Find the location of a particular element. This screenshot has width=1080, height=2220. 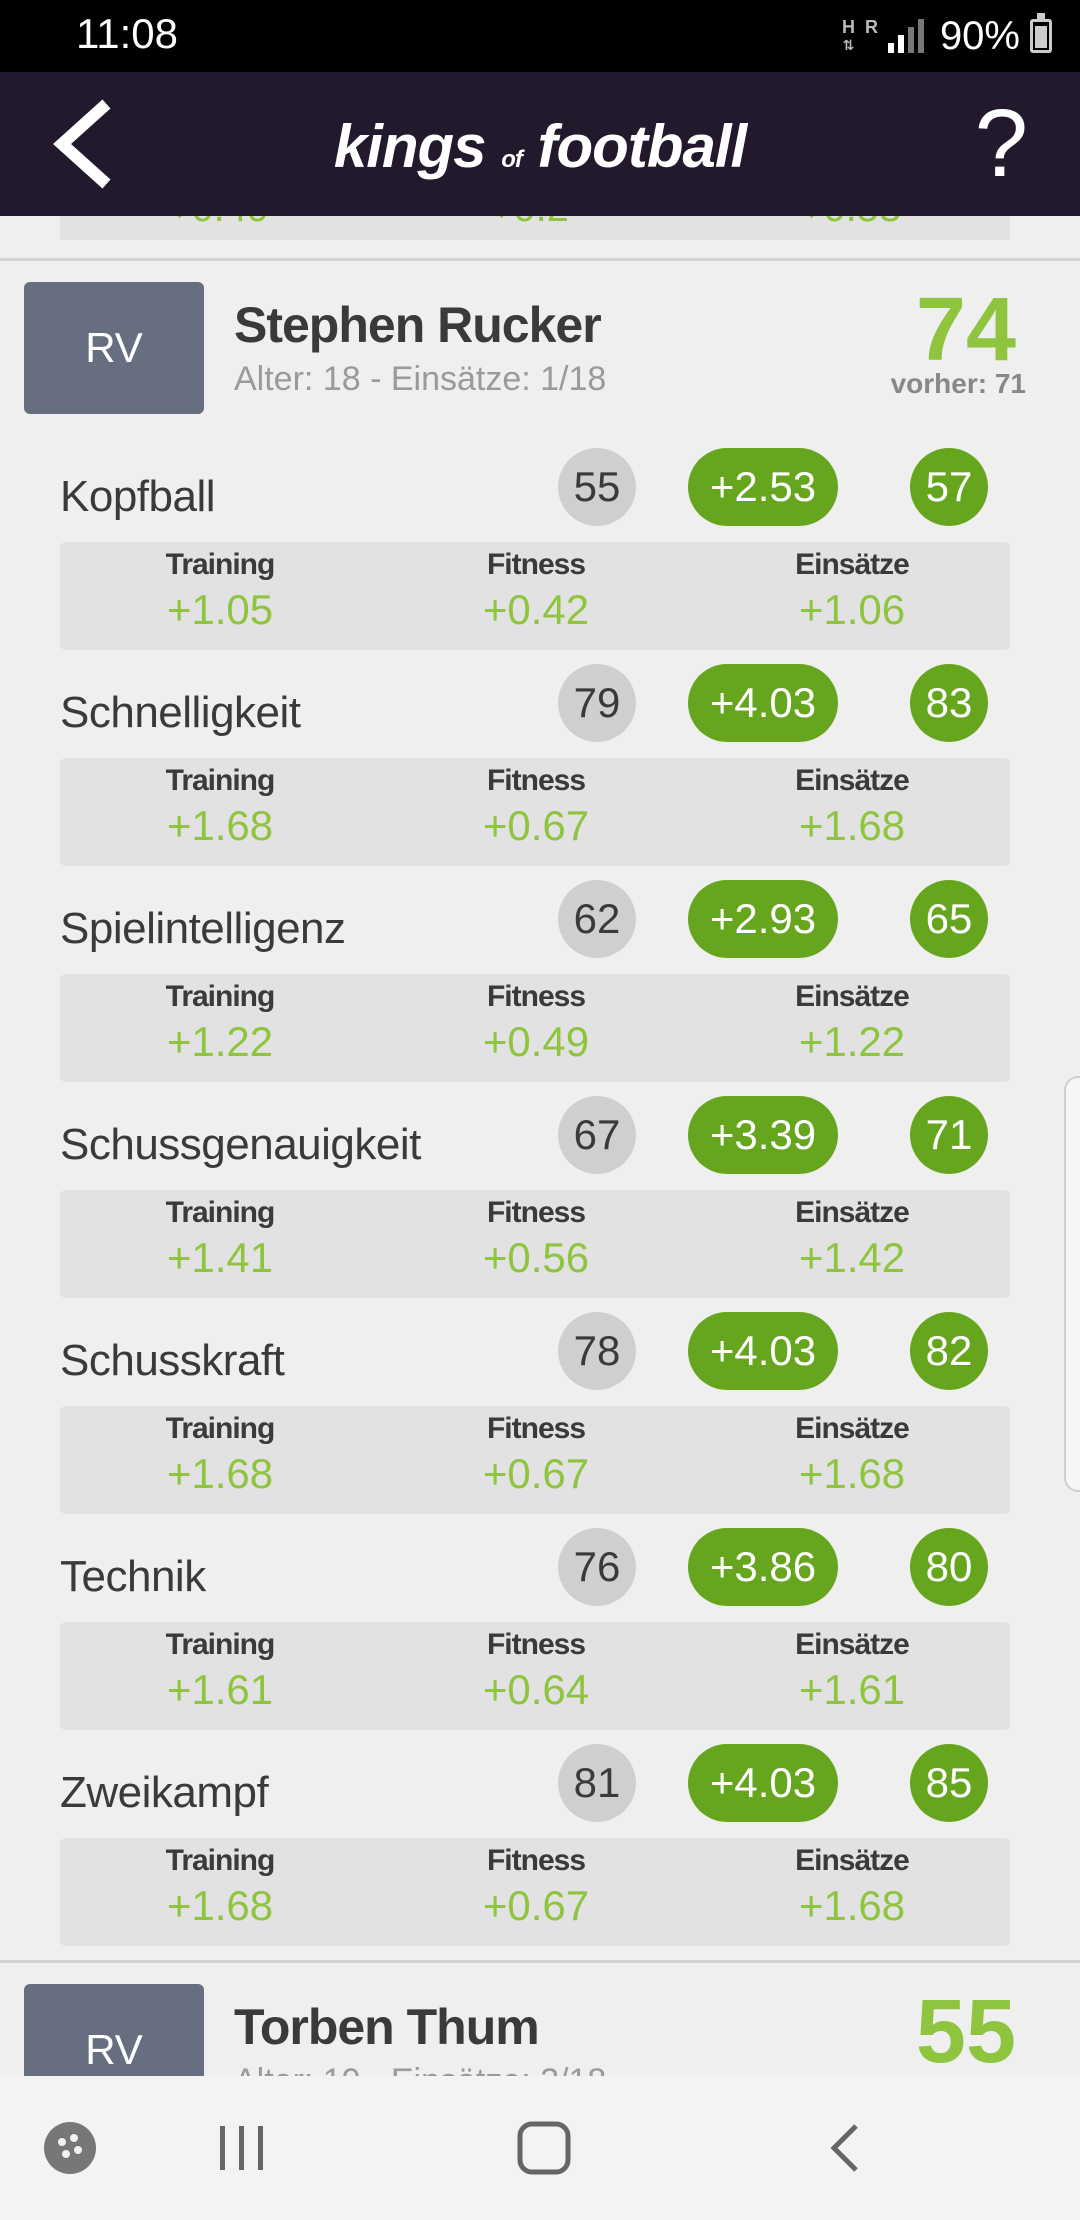

breakdown-training: Training +1.22 is located at coordinates (220, 1023).